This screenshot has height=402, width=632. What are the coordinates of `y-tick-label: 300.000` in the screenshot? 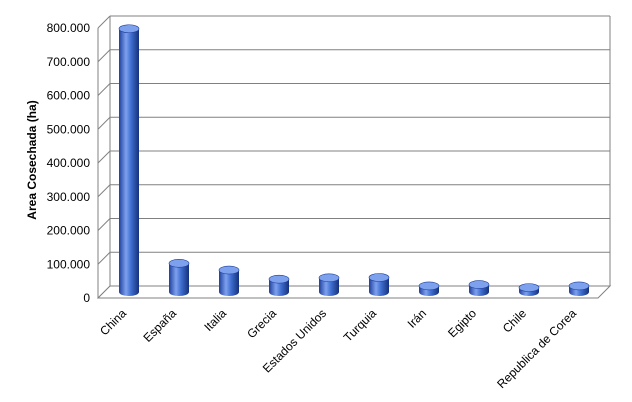 It's located at (69, 197).